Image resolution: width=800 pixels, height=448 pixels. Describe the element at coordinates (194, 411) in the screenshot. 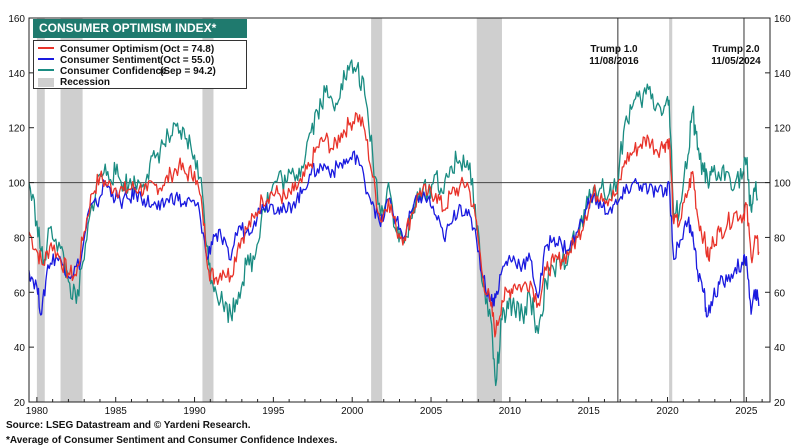

I see `x-tick-label-1990: 1990` at that location.